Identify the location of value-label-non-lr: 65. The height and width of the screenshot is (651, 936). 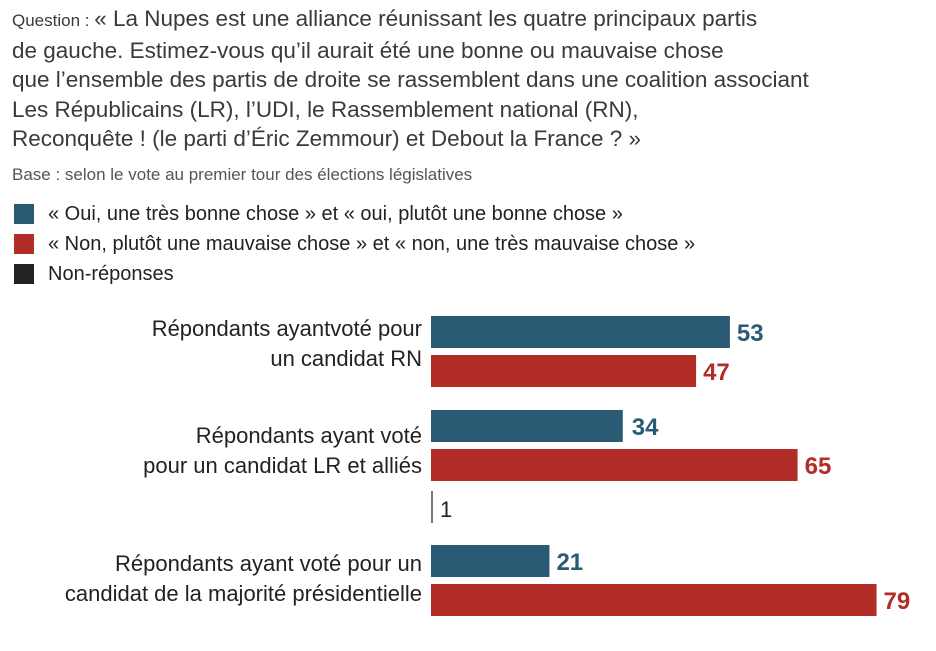
(818, 466).